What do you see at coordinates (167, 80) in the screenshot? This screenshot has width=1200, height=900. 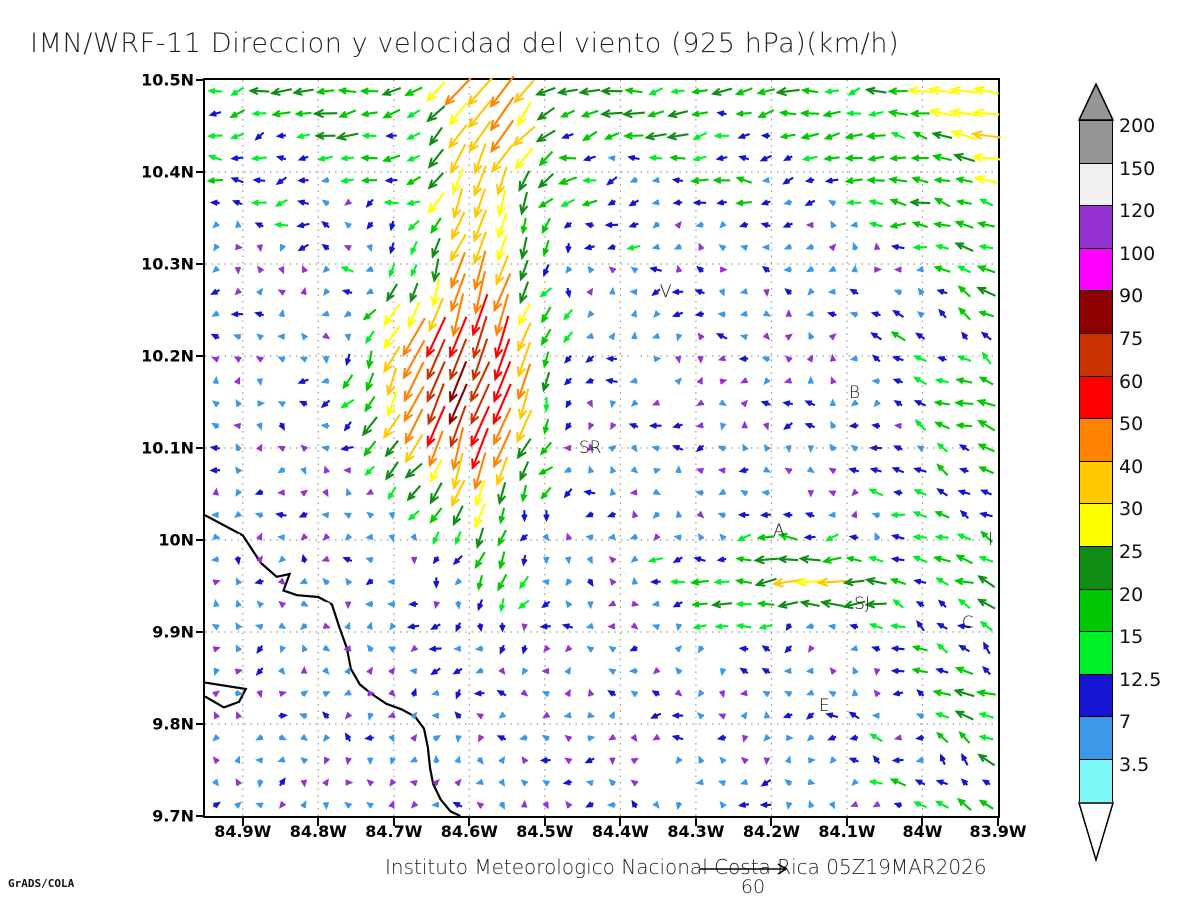 I see `y-axis-tick-label: 10.5N` at bounding box center [167, 80].